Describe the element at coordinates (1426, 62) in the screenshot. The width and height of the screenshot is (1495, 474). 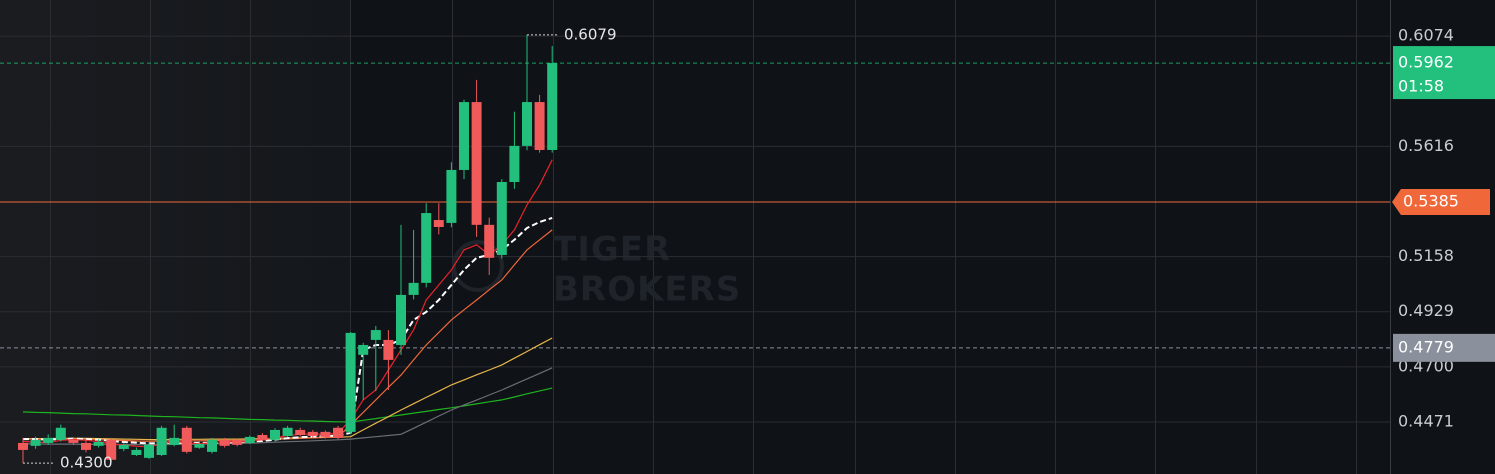
I see `last-price-label: 0.5962` at that location.